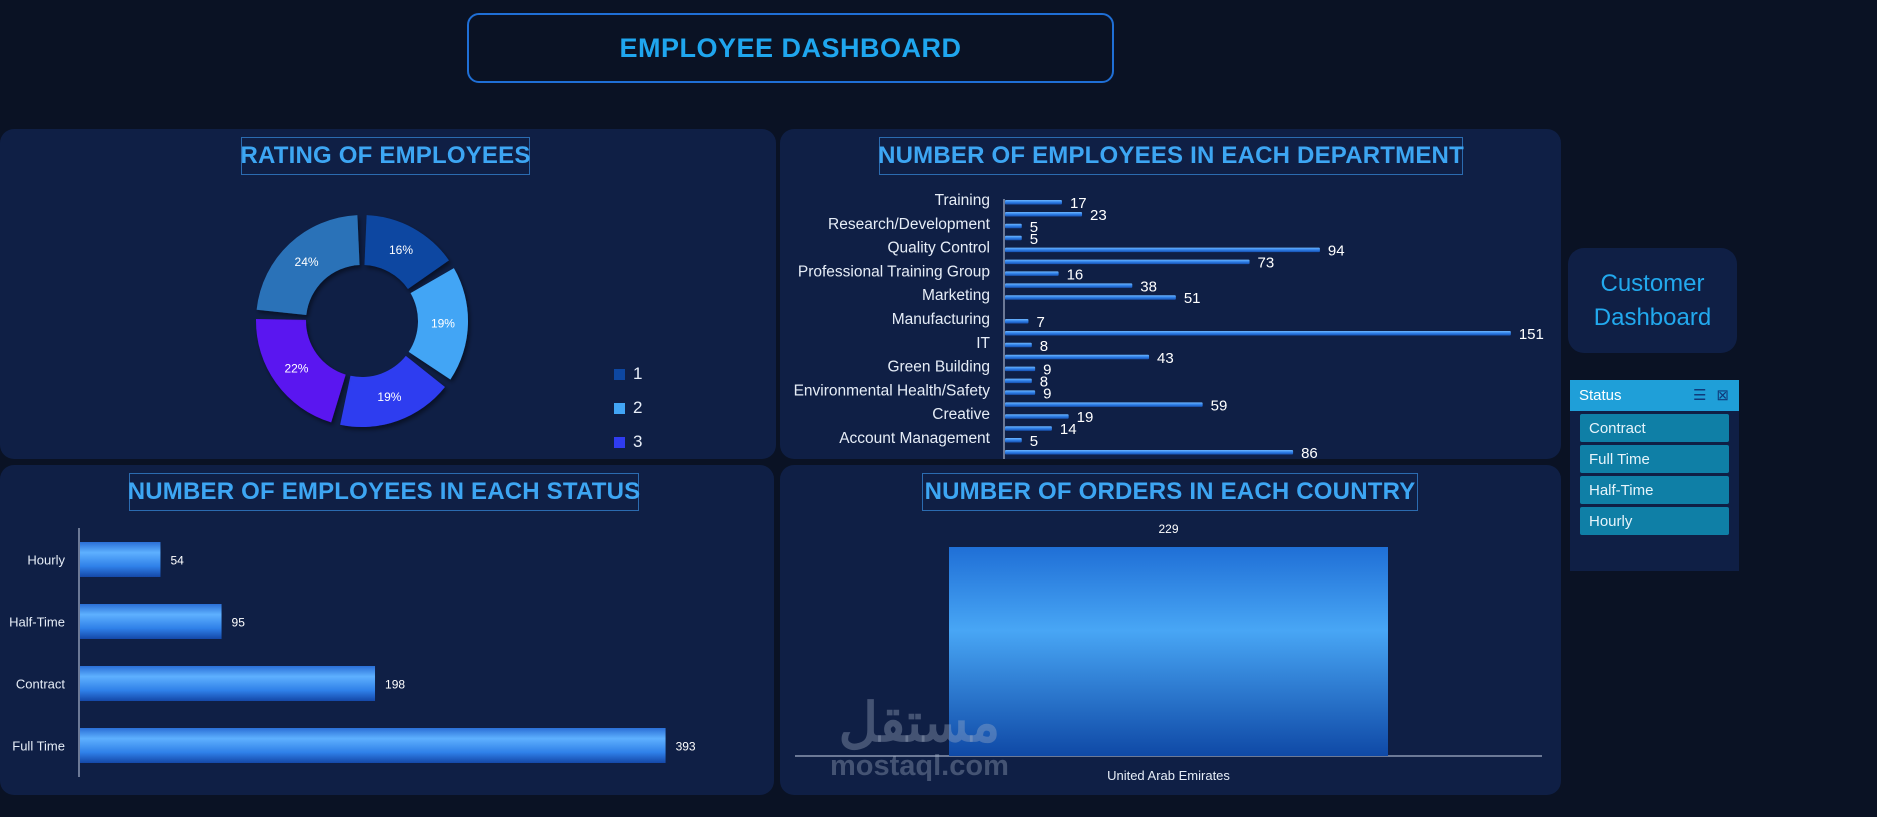 The height and width of the screenshot is (817, 1877). I want to click on department-bar-value: 19, so click(1085, 417).